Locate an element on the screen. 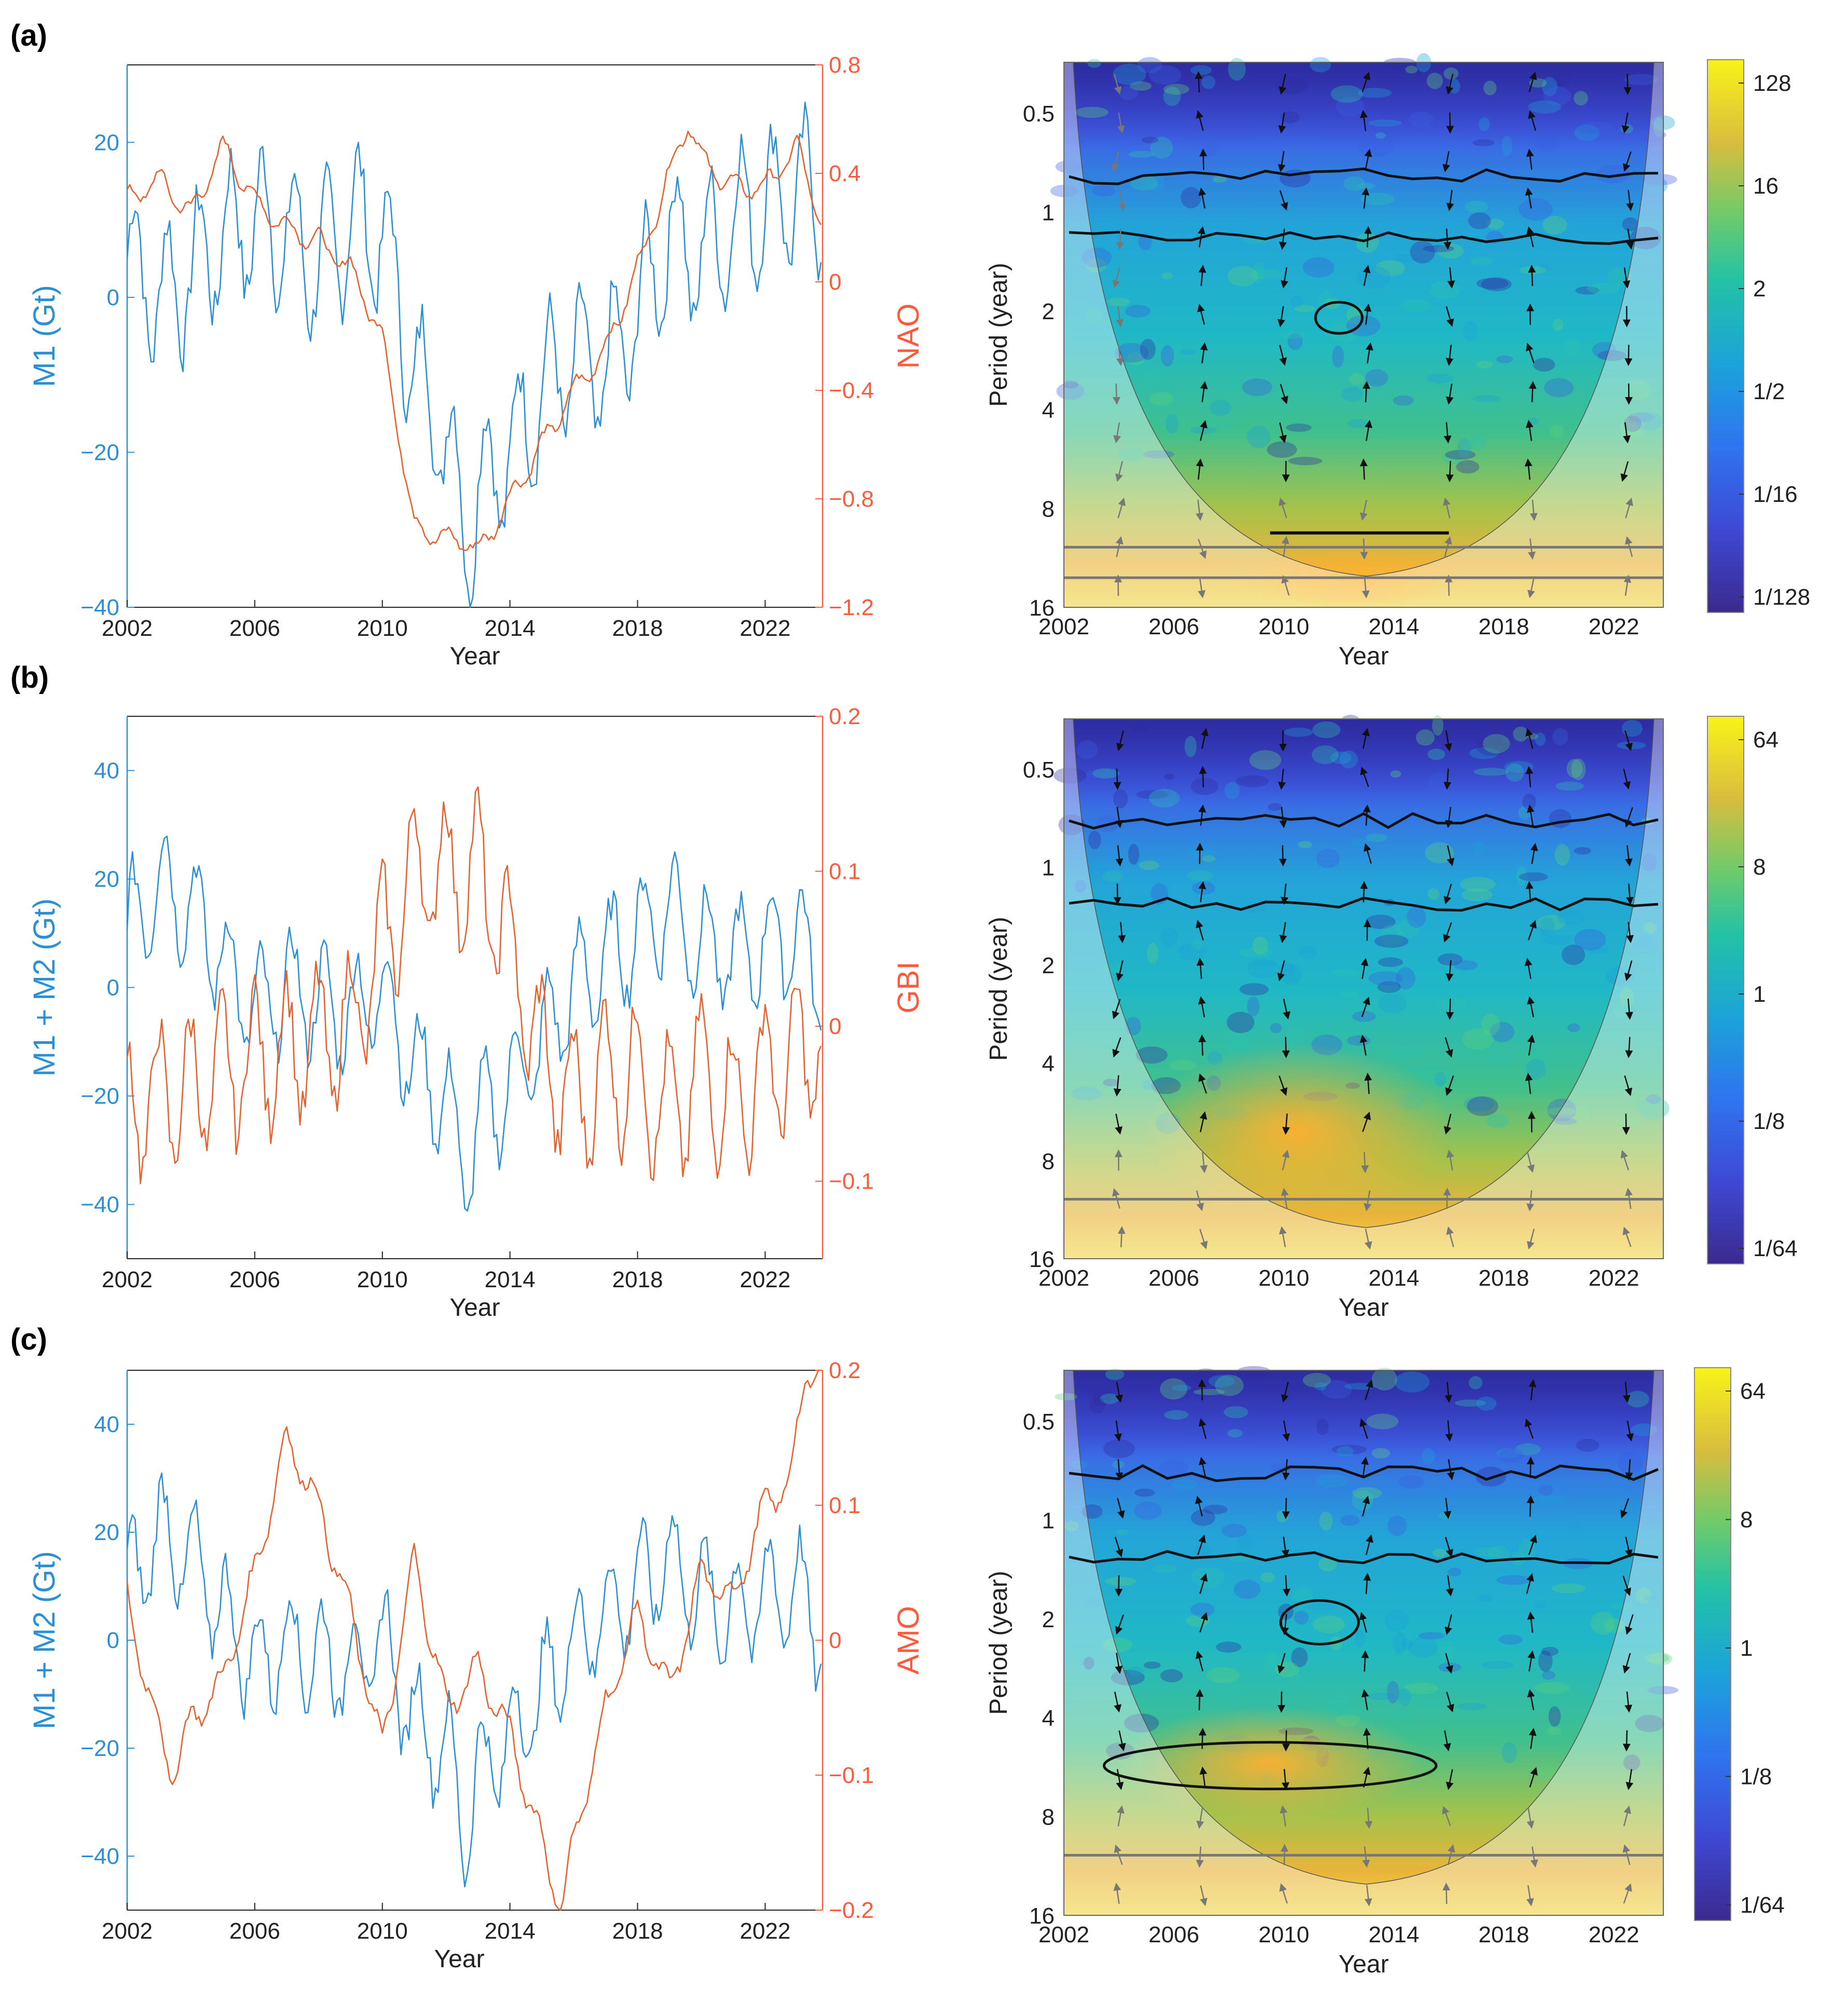 The height and width of the screenshot is (2016, 1846). colorbar-tick-label: 64 is located at coordinates (1766, 740).